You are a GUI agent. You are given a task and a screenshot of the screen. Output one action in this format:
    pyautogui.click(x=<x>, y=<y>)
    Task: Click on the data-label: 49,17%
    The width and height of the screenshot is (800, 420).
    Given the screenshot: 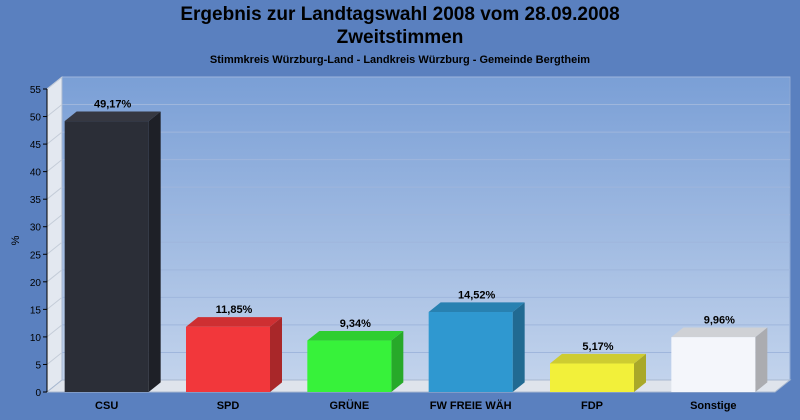 What is the action you would take?
    pyautogui.click(x=113, y=105)
    